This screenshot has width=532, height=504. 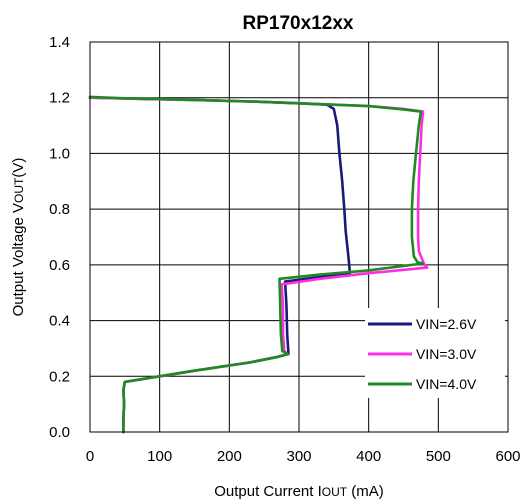 I want to click on x-tick-label: 500, so click(x=438, y=456).